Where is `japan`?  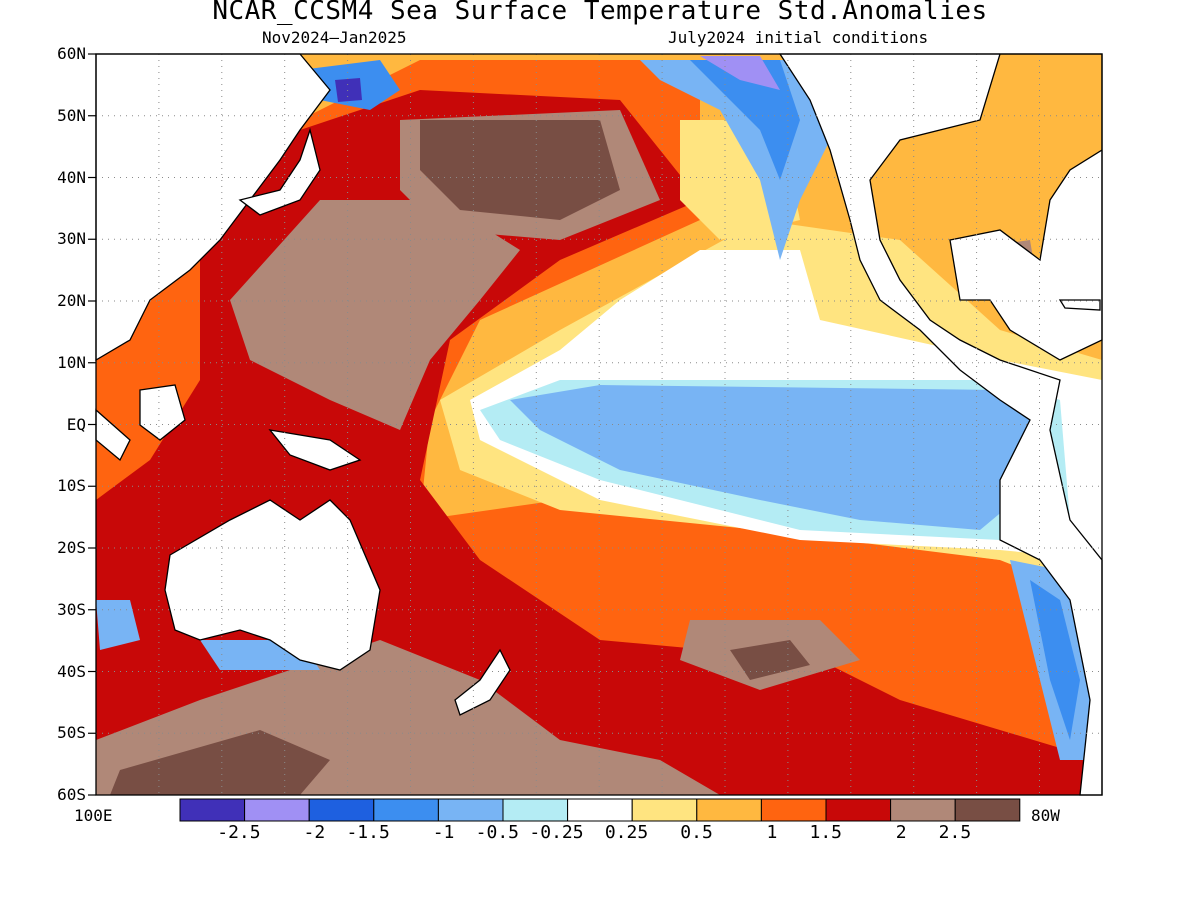
japan is located at coordinates (279, 171).